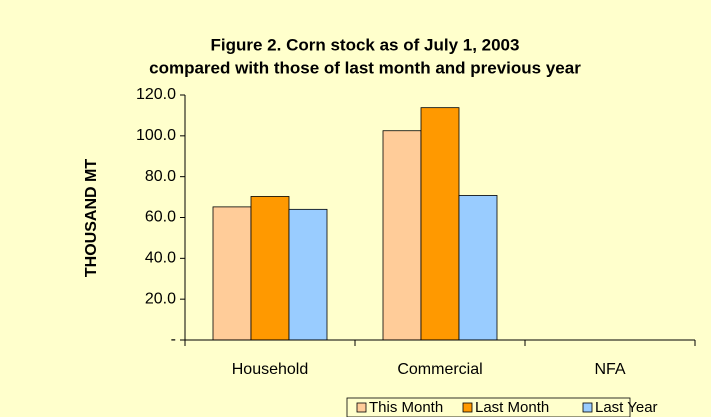 This screenshot has height=417, width=711. Describe the element at coordinates (160, 258) in the screenshot. I see `y-tick-label: 40.0` at that location.